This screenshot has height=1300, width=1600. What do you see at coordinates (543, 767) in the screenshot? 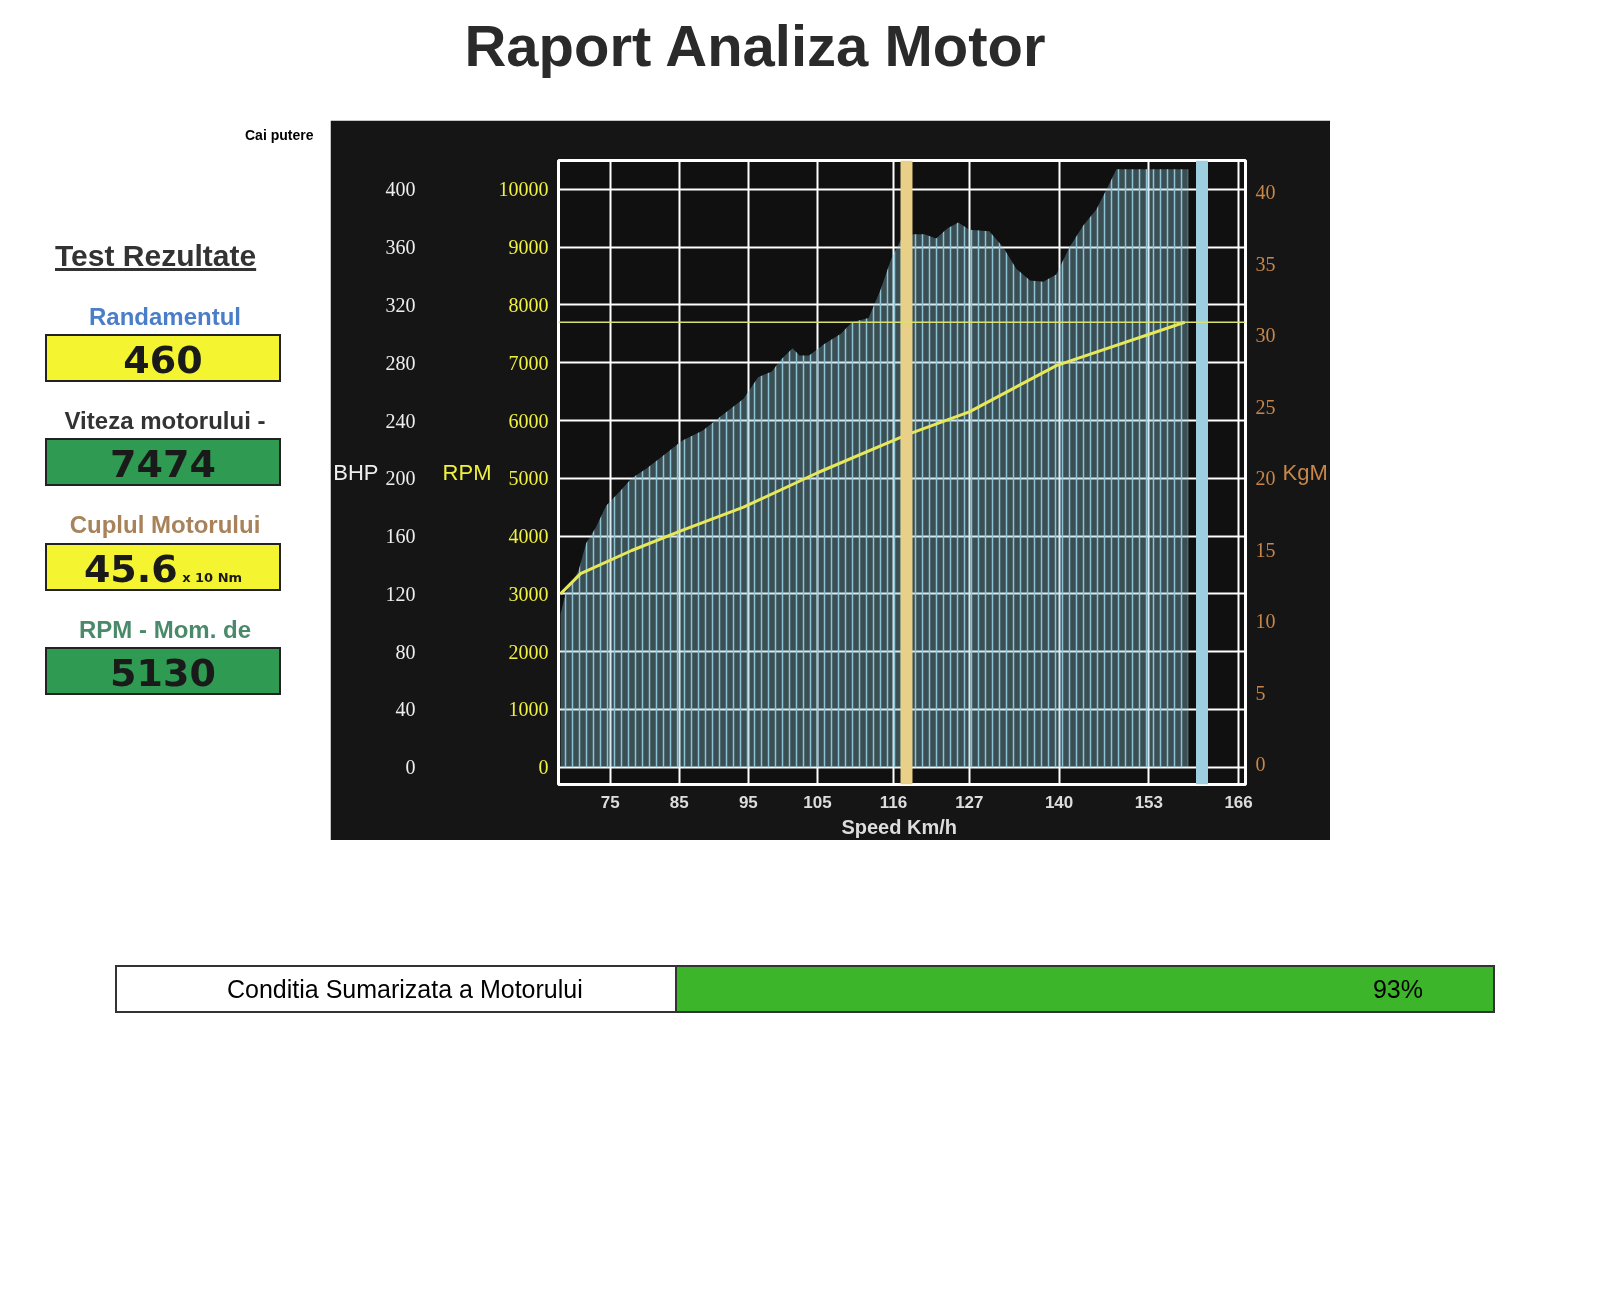
I see `y2-tick-label: 0` at bounding box center [543, 767].